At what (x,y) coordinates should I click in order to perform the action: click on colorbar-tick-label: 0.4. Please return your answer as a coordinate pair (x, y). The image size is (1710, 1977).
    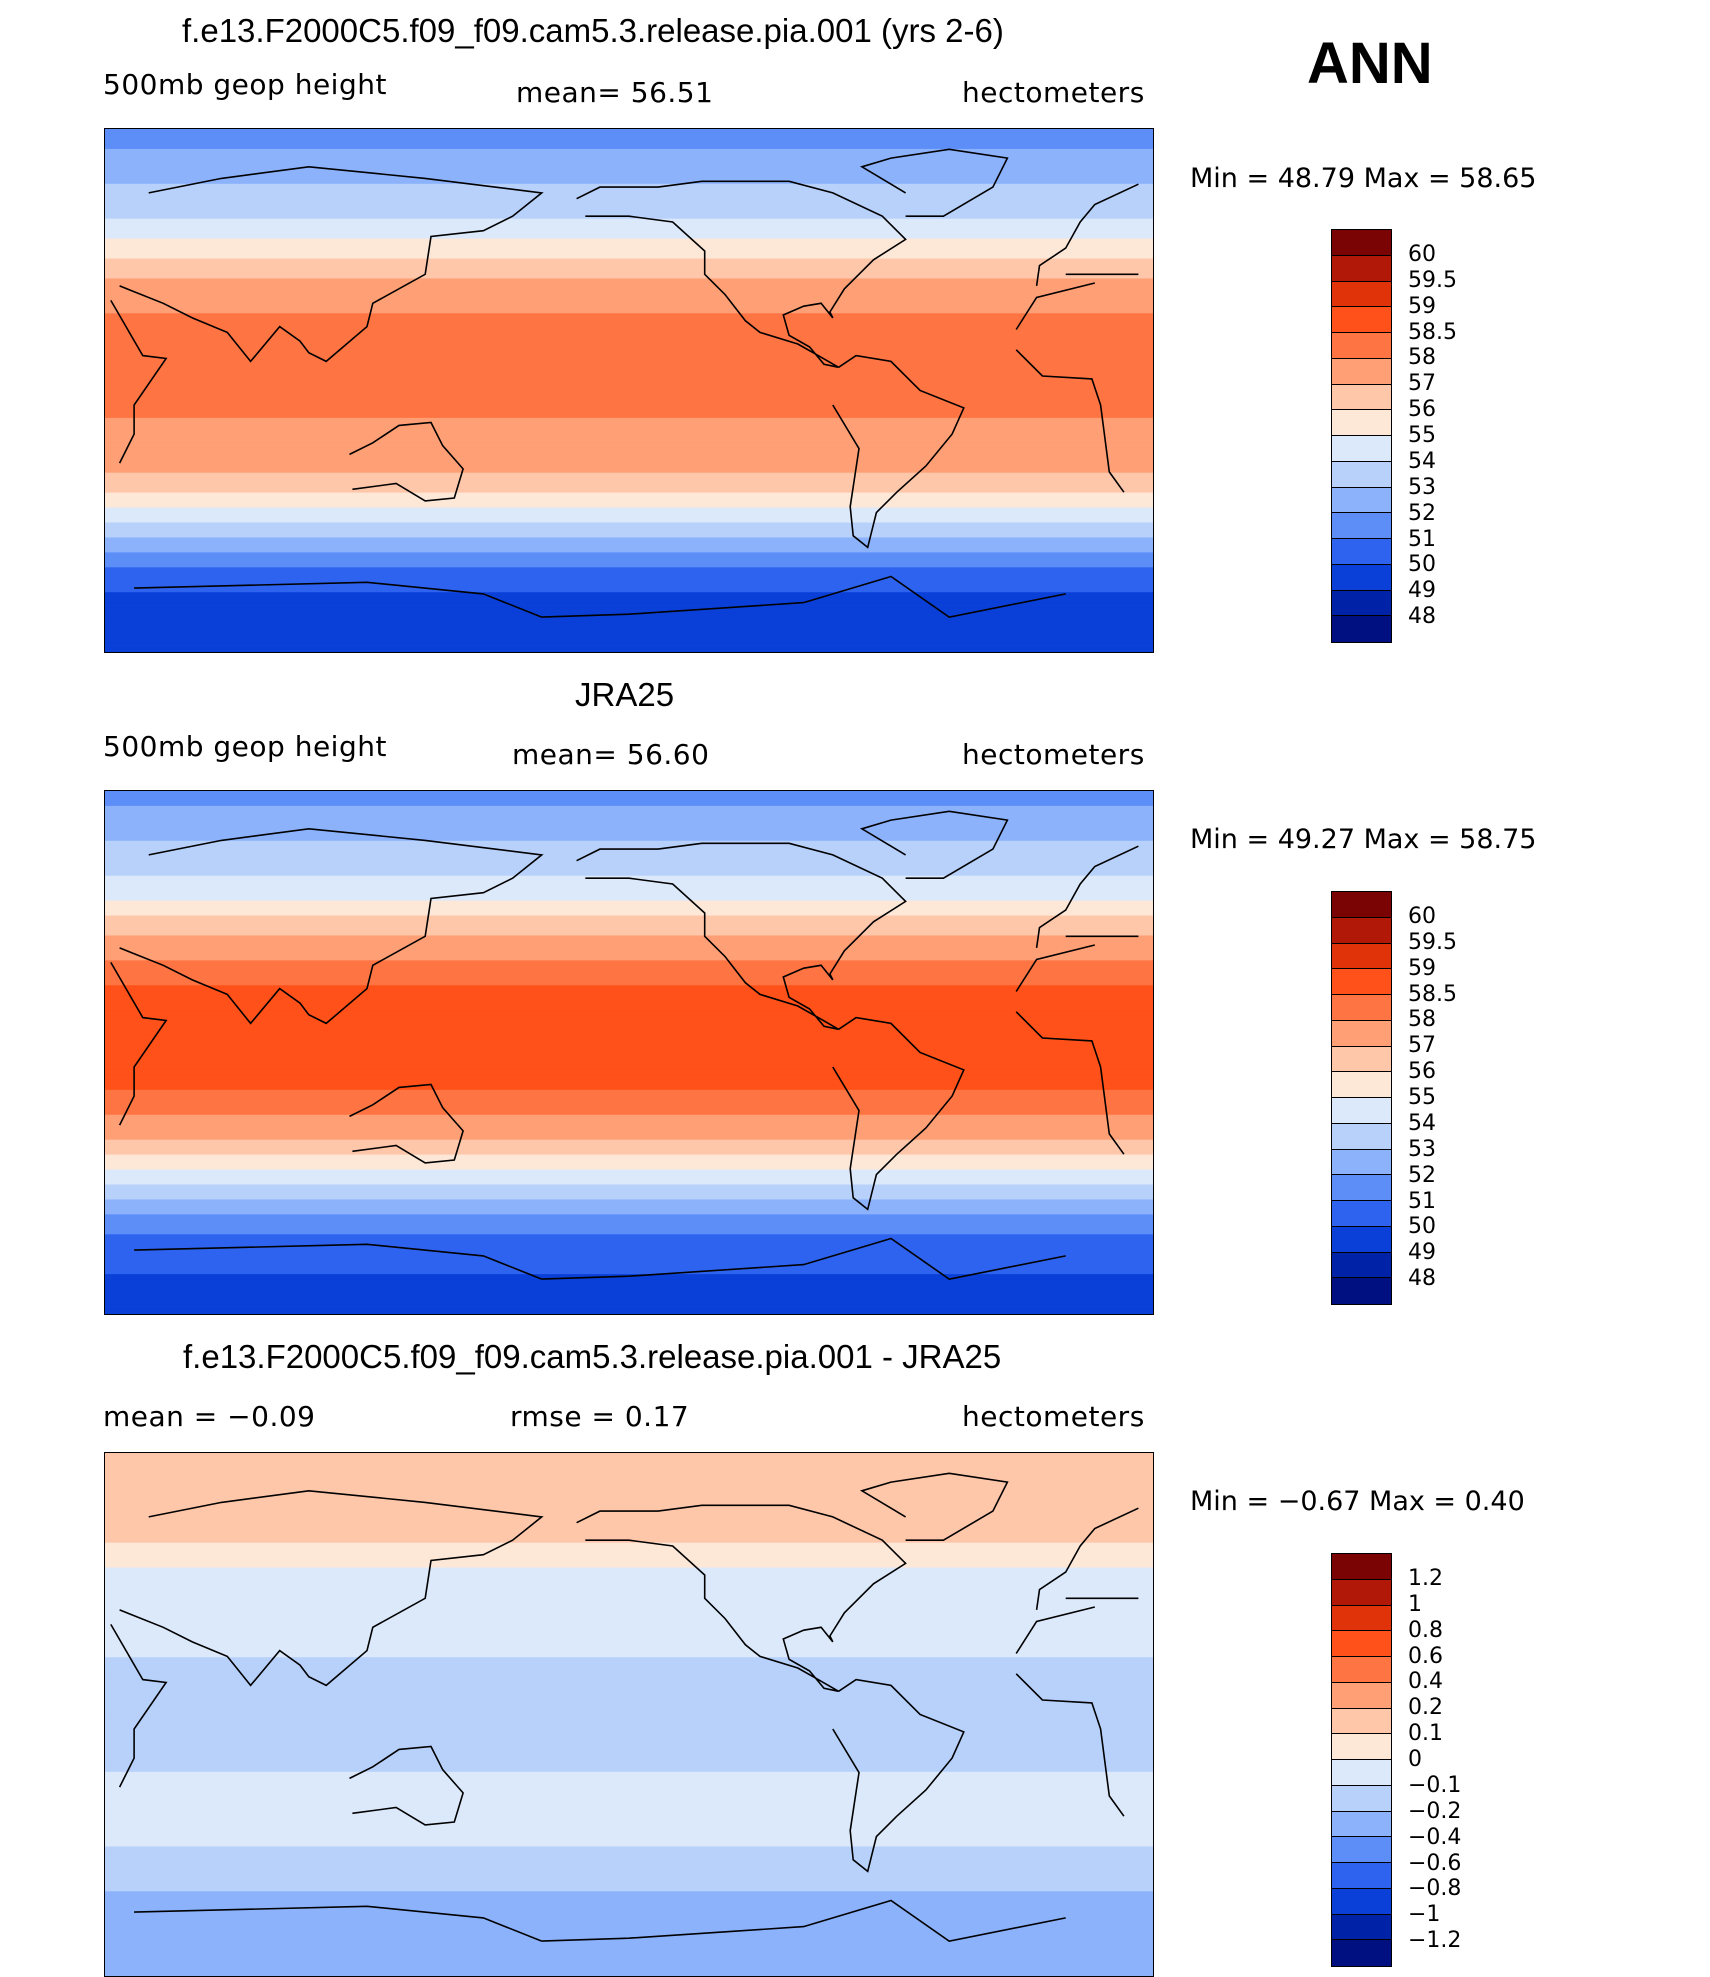
    Looking at the image, I should click on (1425, 1682).